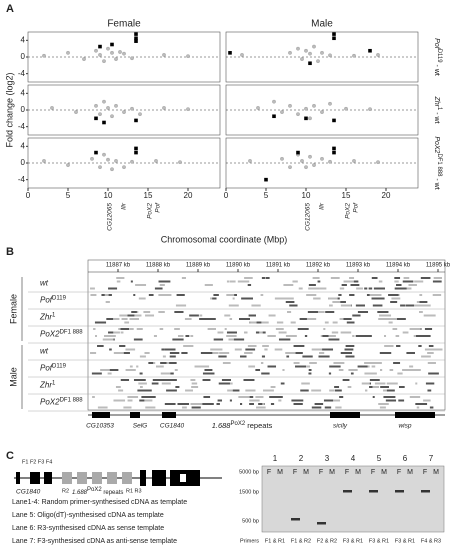 The image size is (458, 550). Describe the element at coordinates (347, 491) in the screenshot. I see `band` at that location.